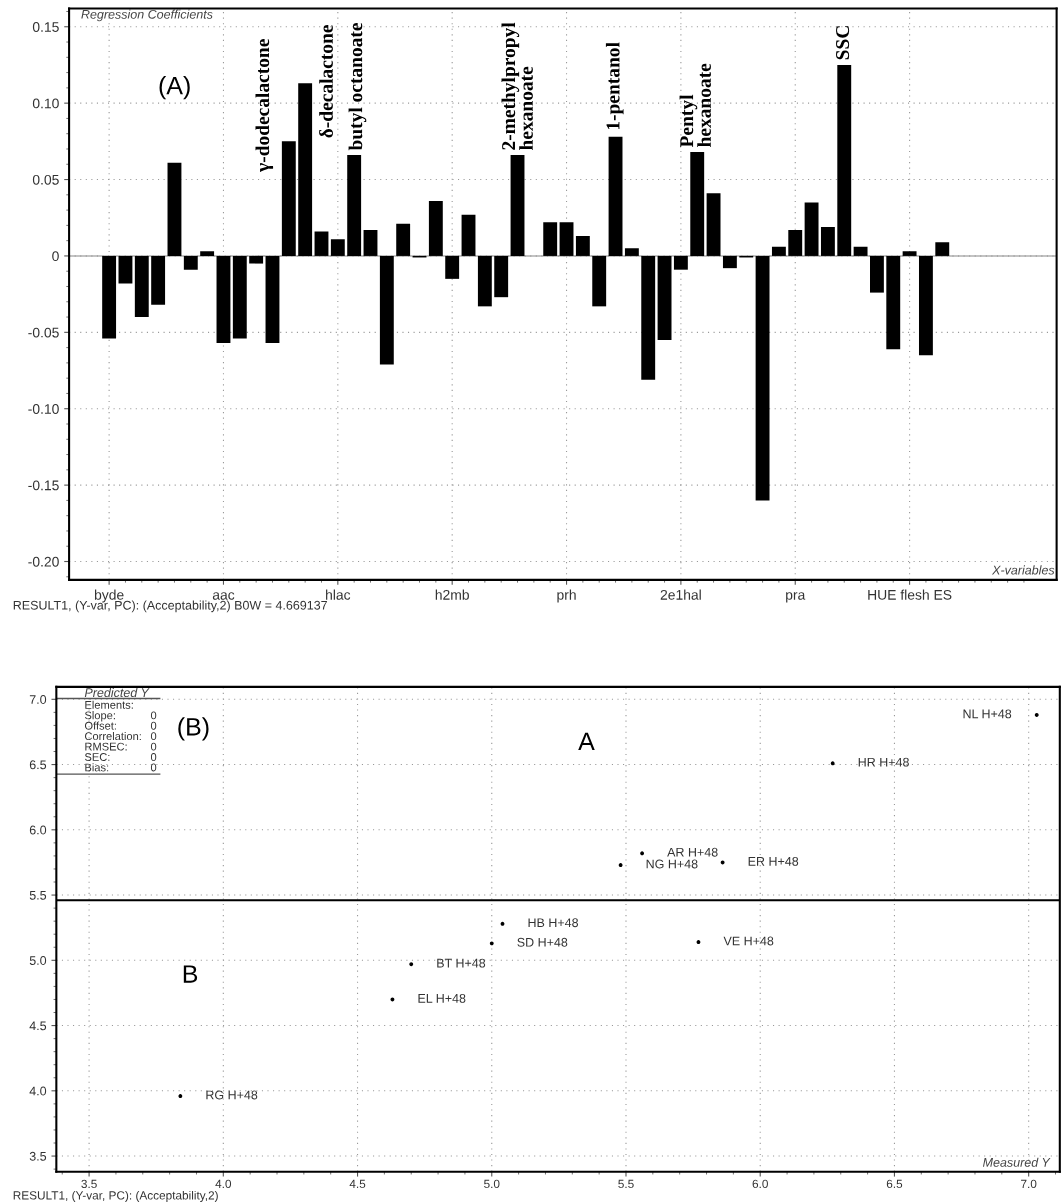 Image resolution: width=1063 pixels, height=1203 pixels. I want to click on annotation: 1-pentanol, so click(614, 86).